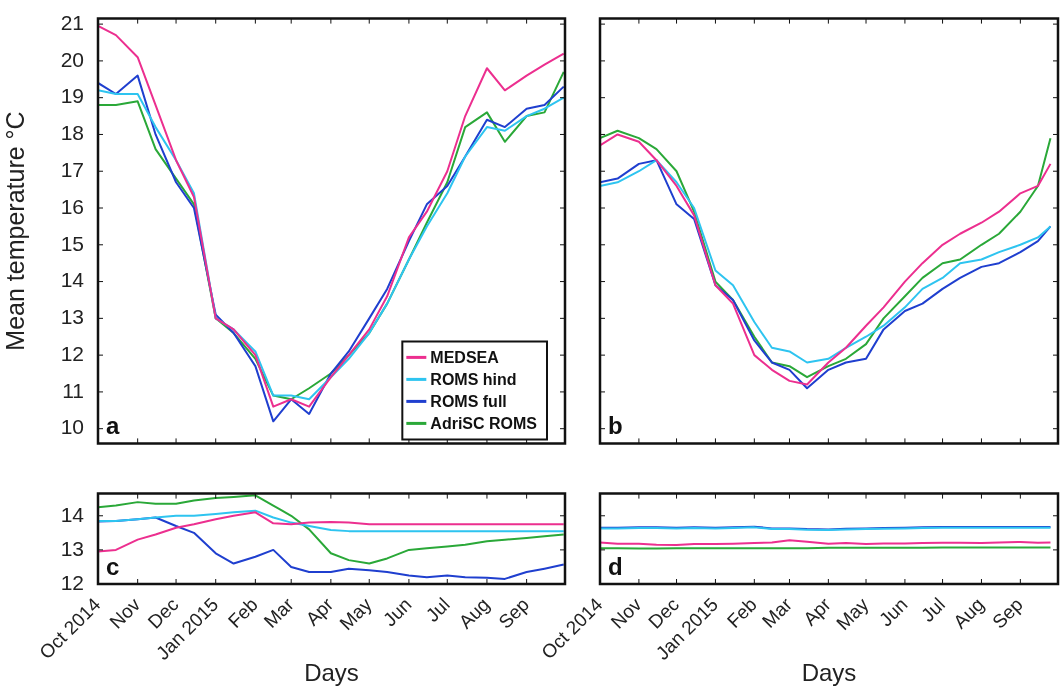  What do you see at coordinates (72, 22) in the screenshot?
I see `y-tick-label: 21` at bounding box center [72, 22].